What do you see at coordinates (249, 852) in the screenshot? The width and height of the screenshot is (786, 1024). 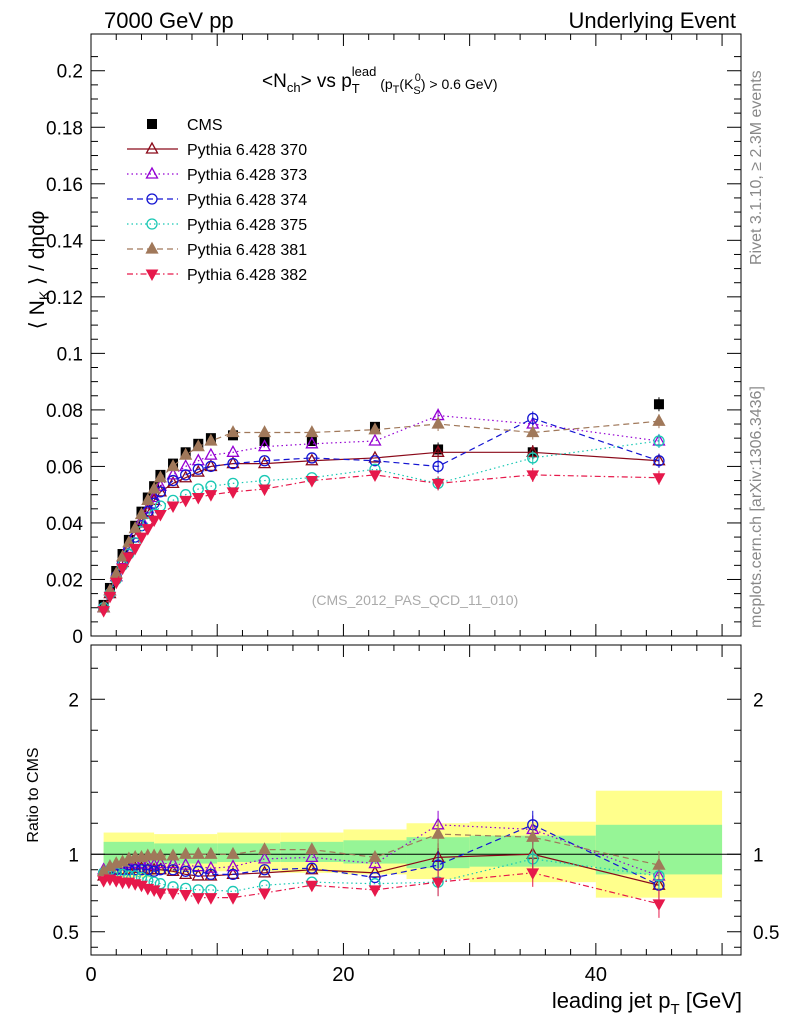 I see `ratio-band-green` at bounding box center [249, 852].